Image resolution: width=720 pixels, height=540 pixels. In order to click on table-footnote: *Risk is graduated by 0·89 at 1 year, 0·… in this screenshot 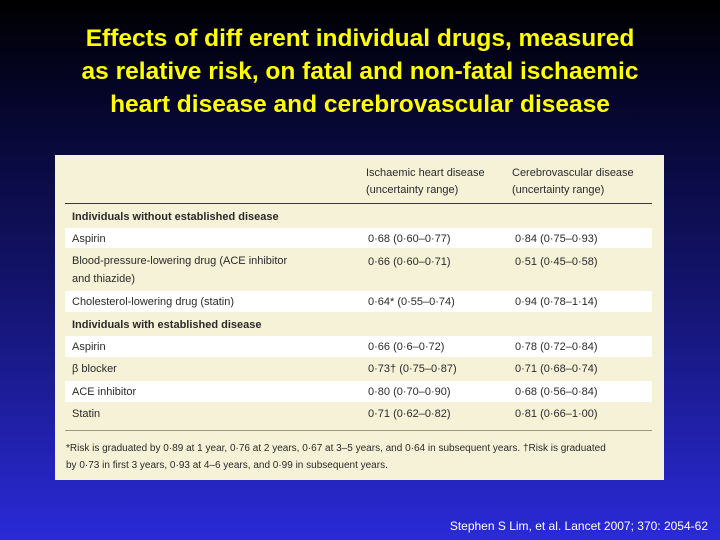, I will do `click(363, 457)`.